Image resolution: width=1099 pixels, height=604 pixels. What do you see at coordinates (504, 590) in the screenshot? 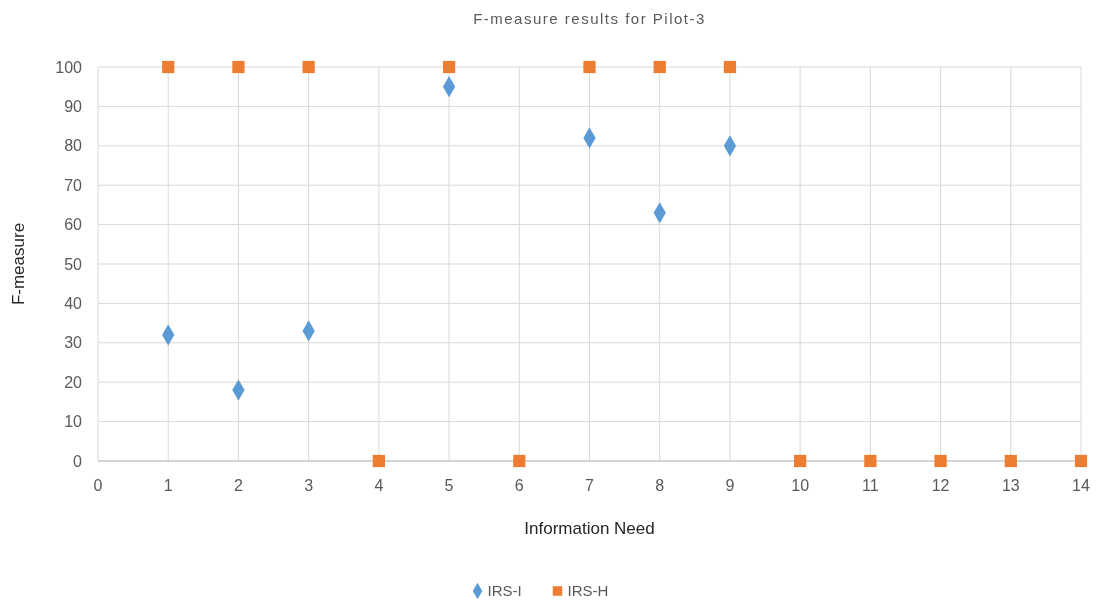
I see `legend-label: IRS-I` at bounding box center [504, 590].